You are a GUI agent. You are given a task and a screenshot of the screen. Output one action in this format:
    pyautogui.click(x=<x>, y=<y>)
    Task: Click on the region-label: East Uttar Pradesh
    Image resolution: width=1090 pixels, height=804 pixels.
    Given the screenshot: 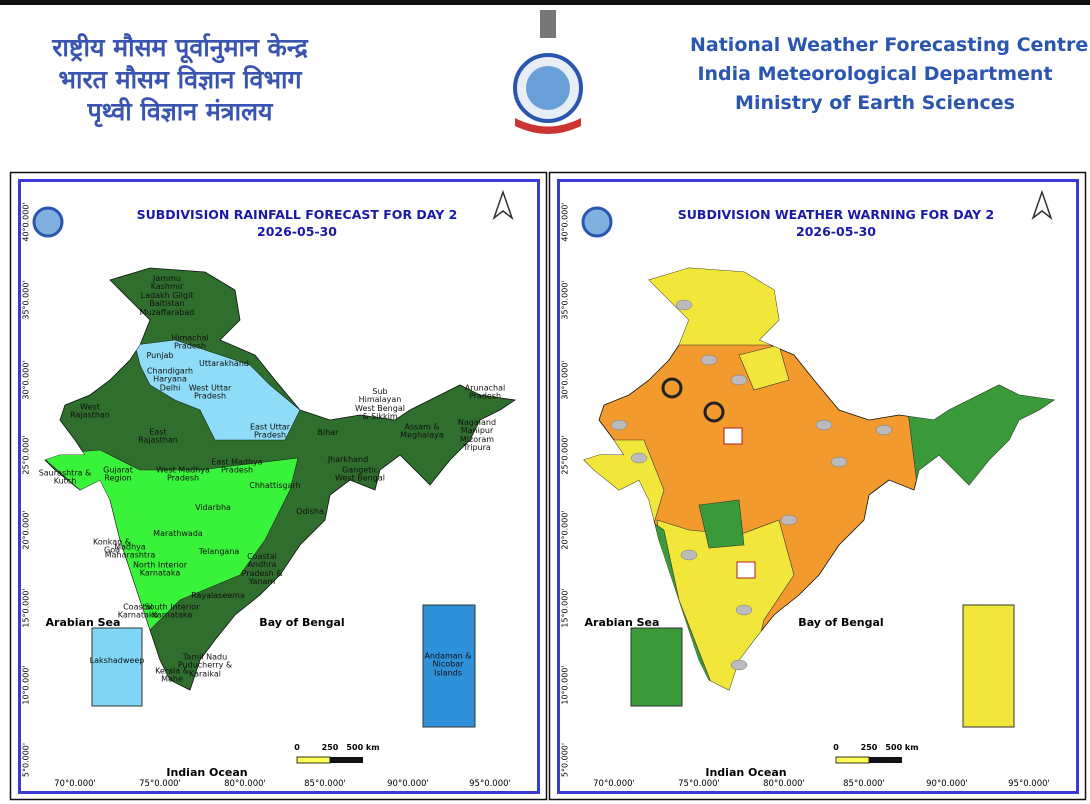 What is the action you would take?
    pyautogui.click(x=270, y=431)
    